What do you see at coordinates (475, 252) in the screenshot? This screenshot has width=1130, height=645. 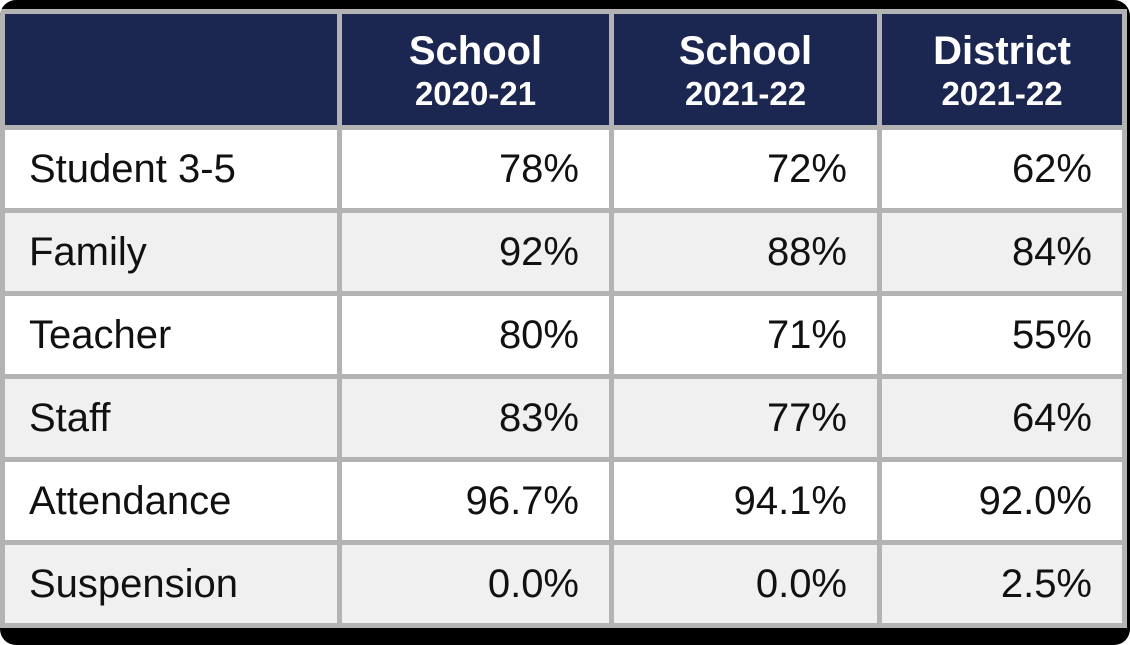 I see `cell-value: 92%` at bounding box center [475, 252].